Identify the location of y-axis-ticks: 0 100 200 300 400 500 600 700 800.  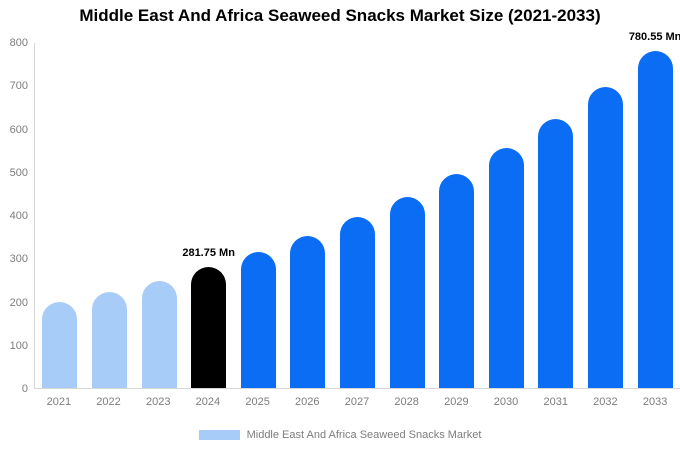
(14, 216).